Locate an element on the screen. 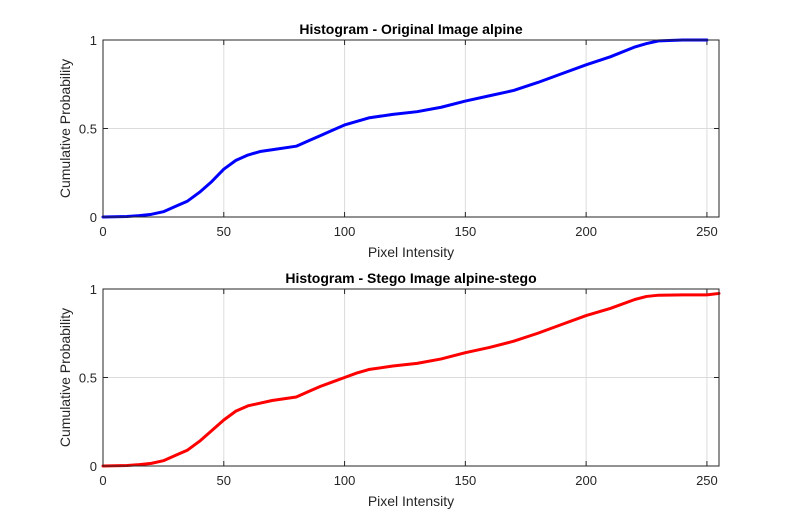 The height and width of the screenshot is (525, 794). chart-title: Histogram - Original Image alpine is located at coordinates (410, 29).